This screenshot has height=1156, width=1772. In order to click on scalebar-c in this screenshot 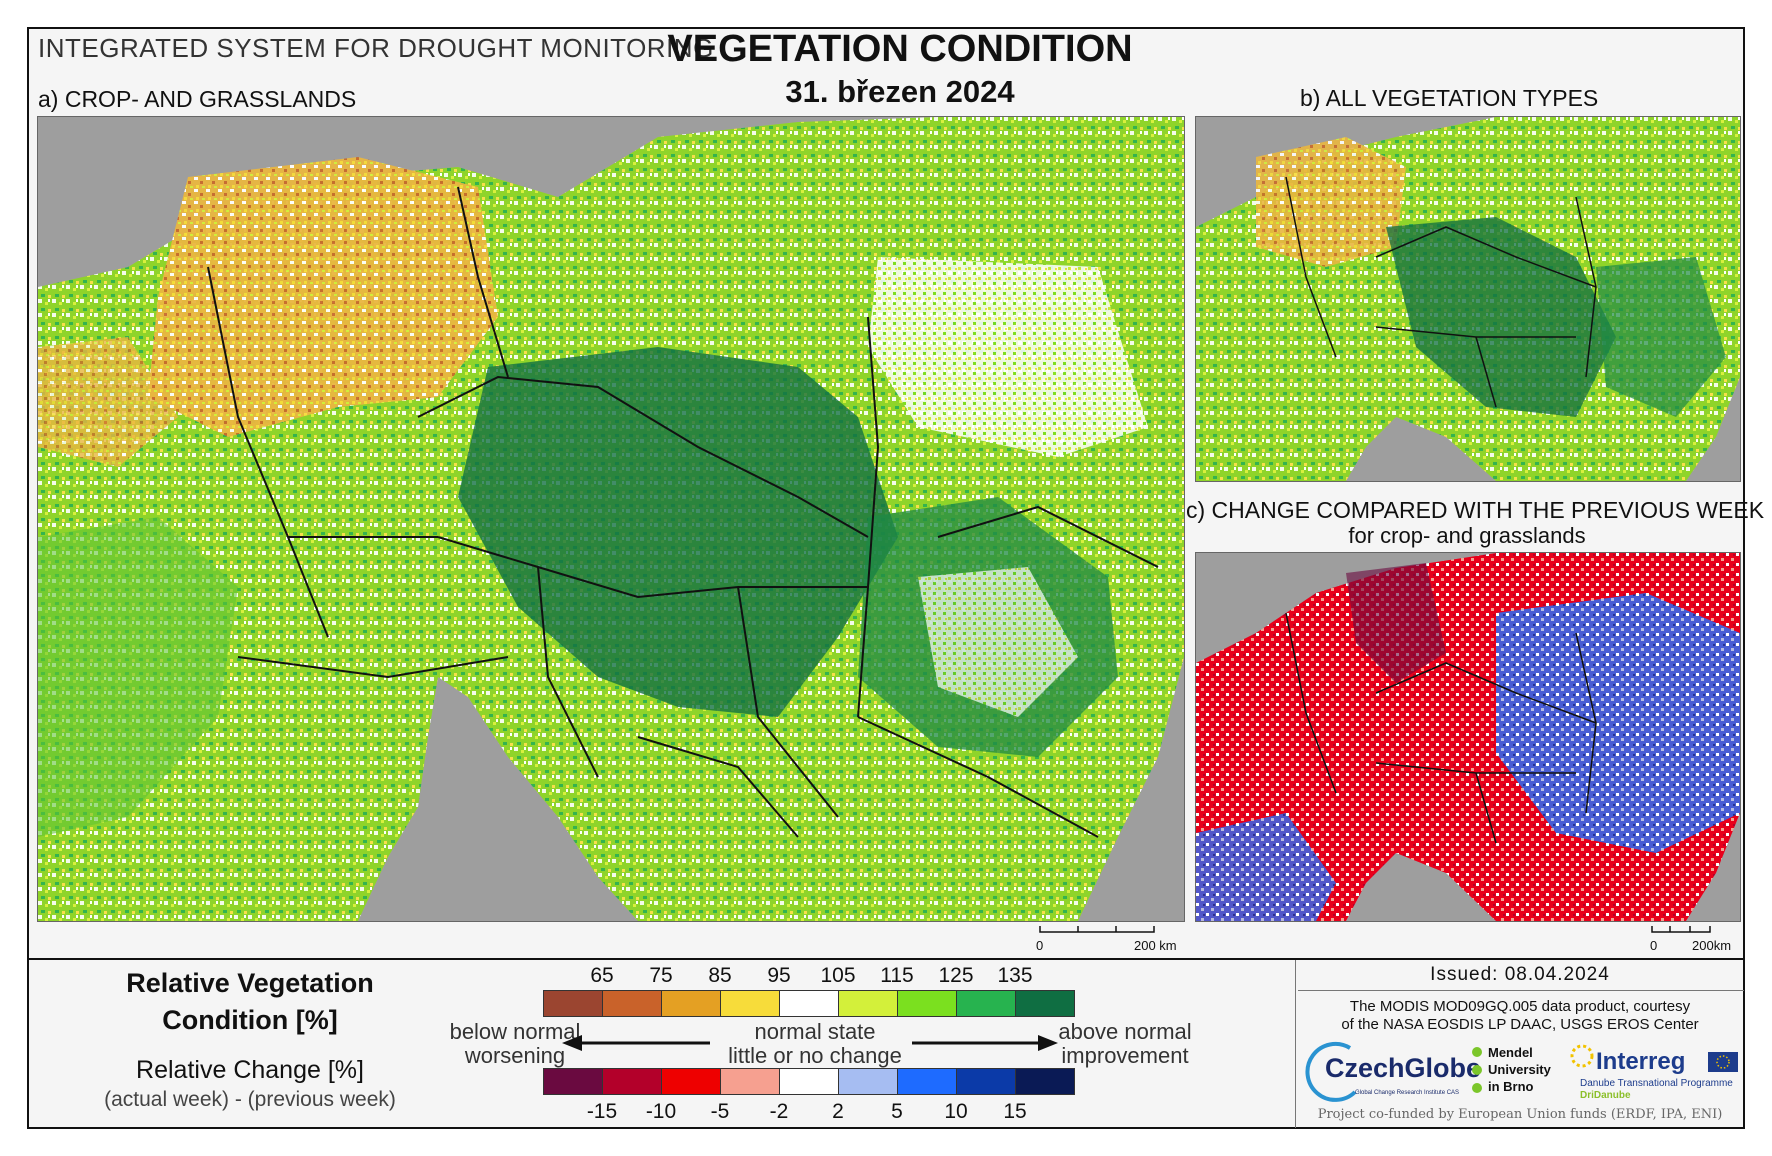, I will do `click(1681, 929)`.